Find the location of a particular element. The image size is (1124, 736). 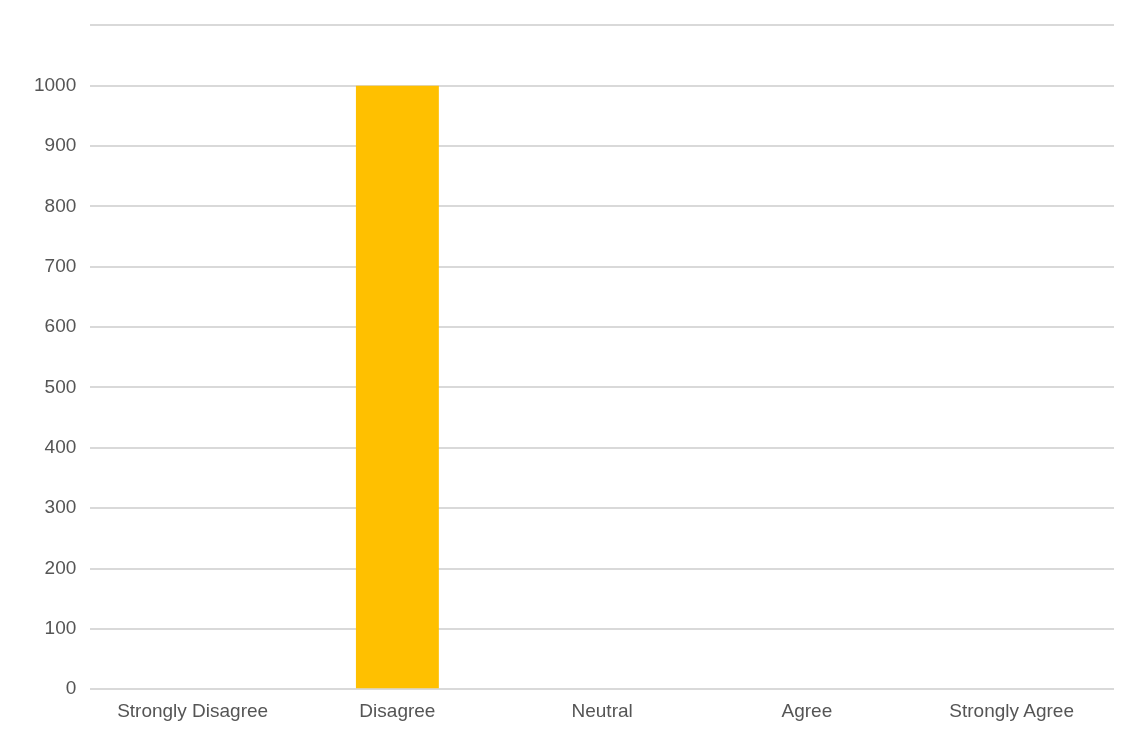

x-tick-label: Neutral is located at coordinates (602, 710).